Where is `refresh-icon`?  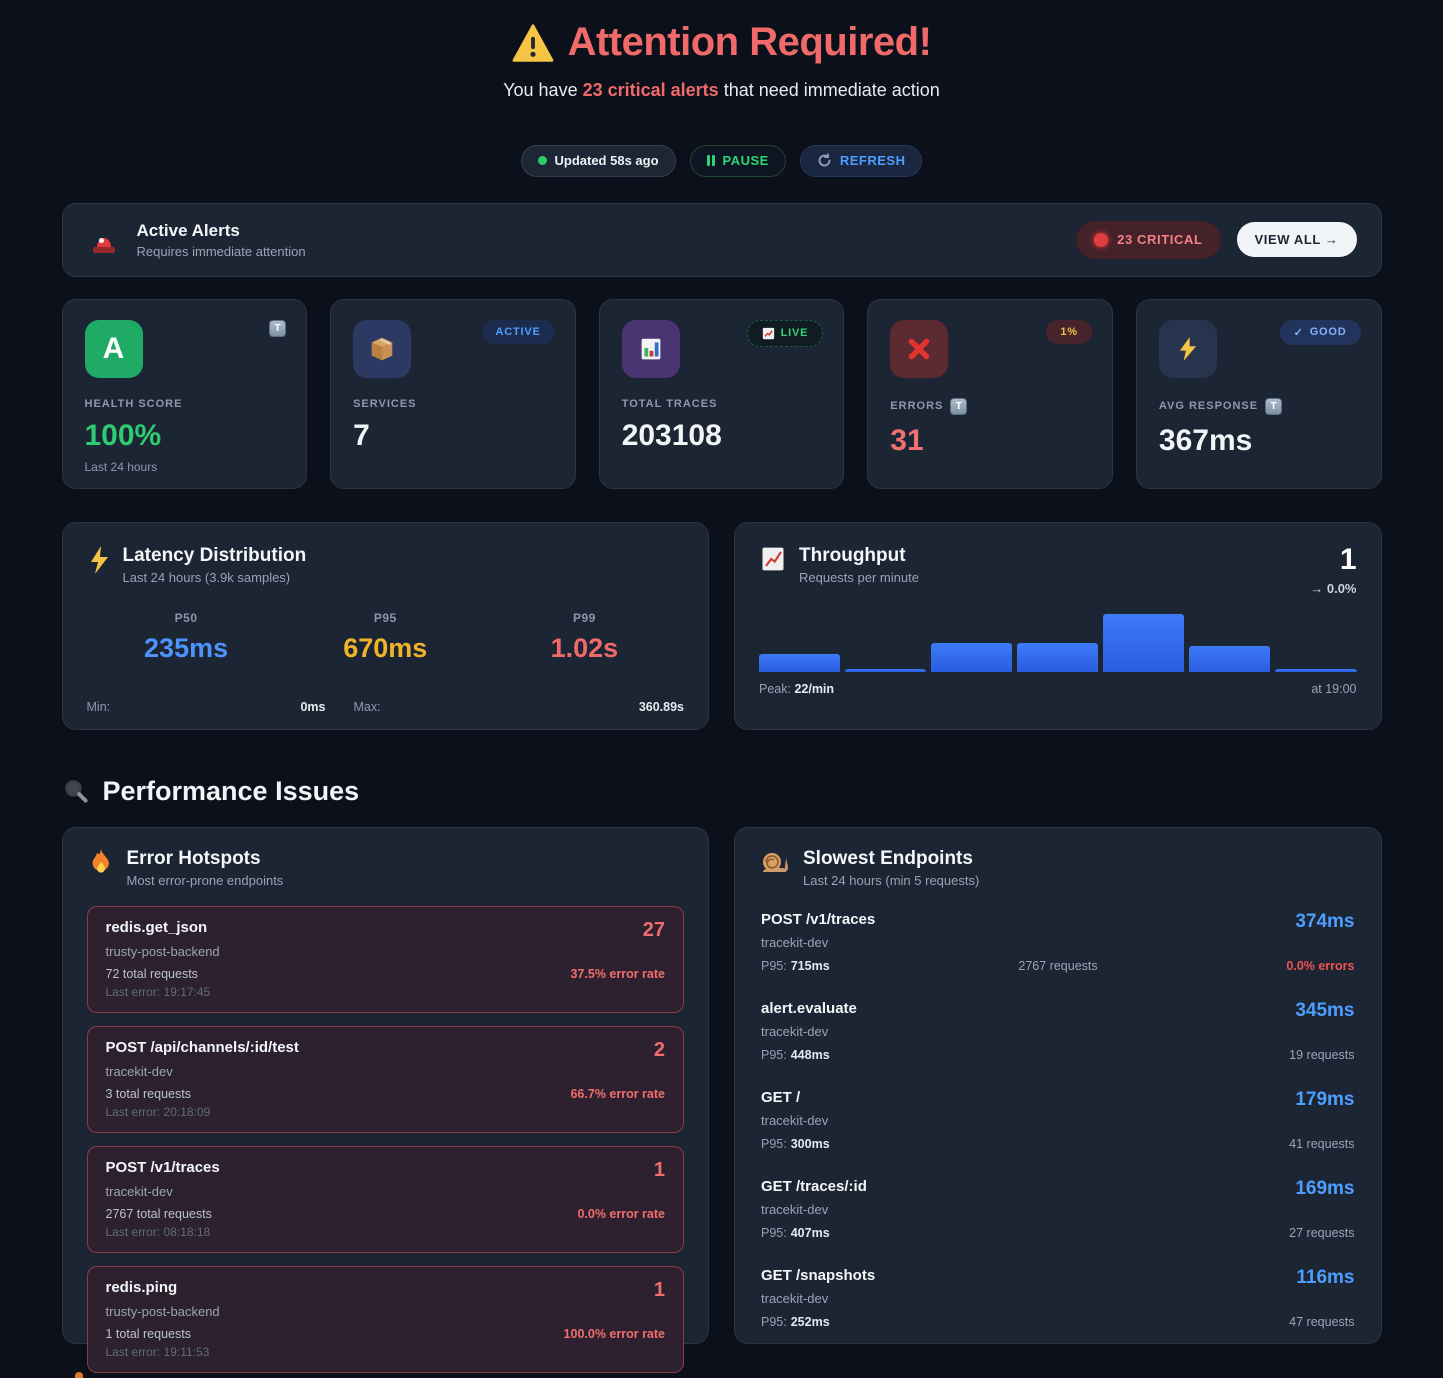
refresh-icon is located at coordinates (824, 160).